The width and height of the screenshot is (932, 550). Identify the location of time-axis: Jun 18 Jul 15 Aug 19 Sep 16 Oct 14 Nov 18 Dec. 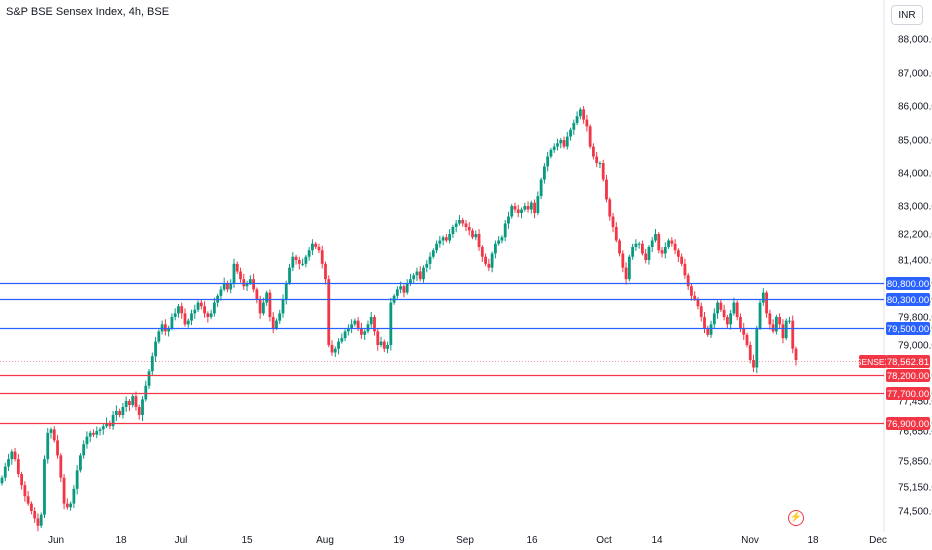
(467, 540).